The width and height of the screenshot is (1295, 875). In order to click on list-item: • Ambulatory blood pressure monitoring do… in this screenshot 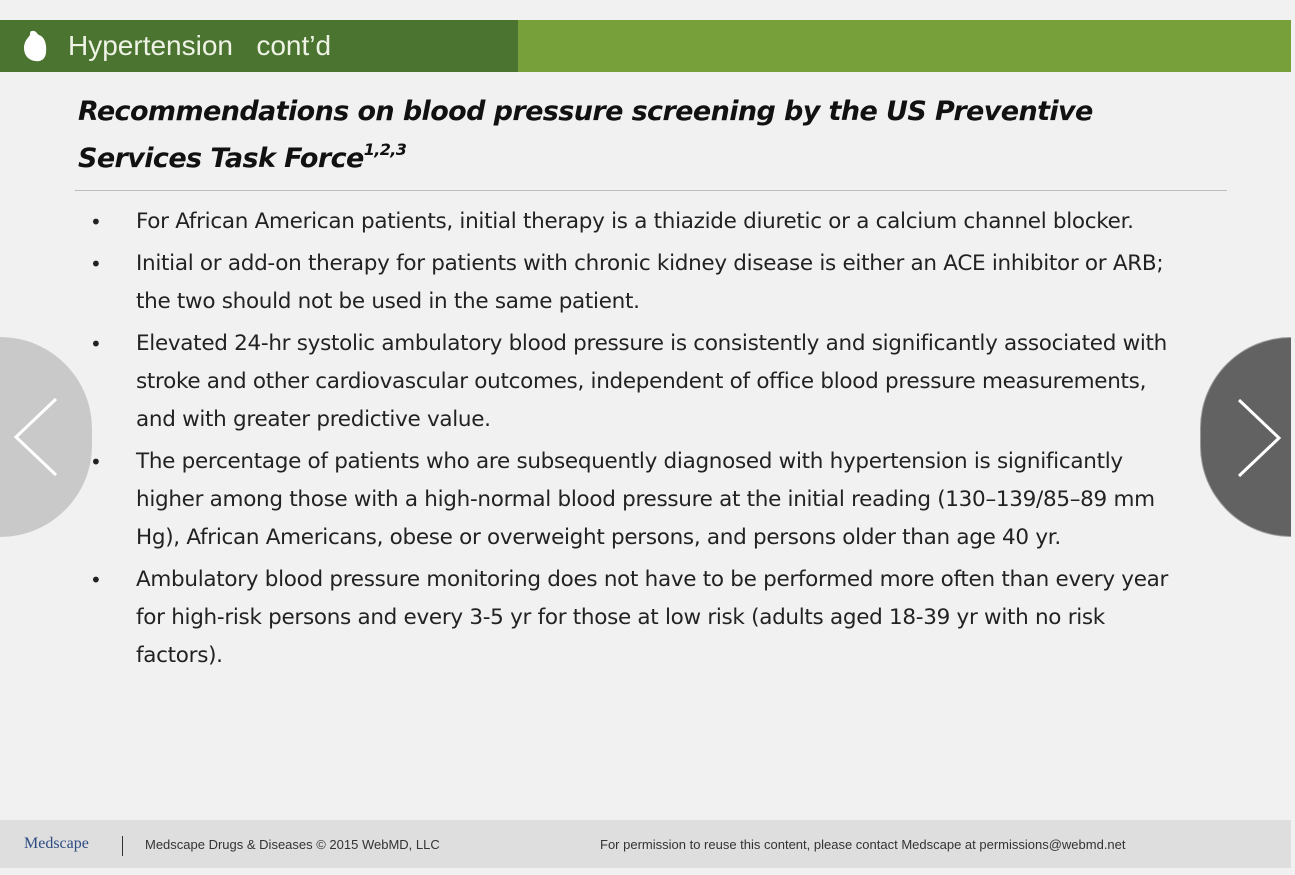, I will do `click(630, 618)`.